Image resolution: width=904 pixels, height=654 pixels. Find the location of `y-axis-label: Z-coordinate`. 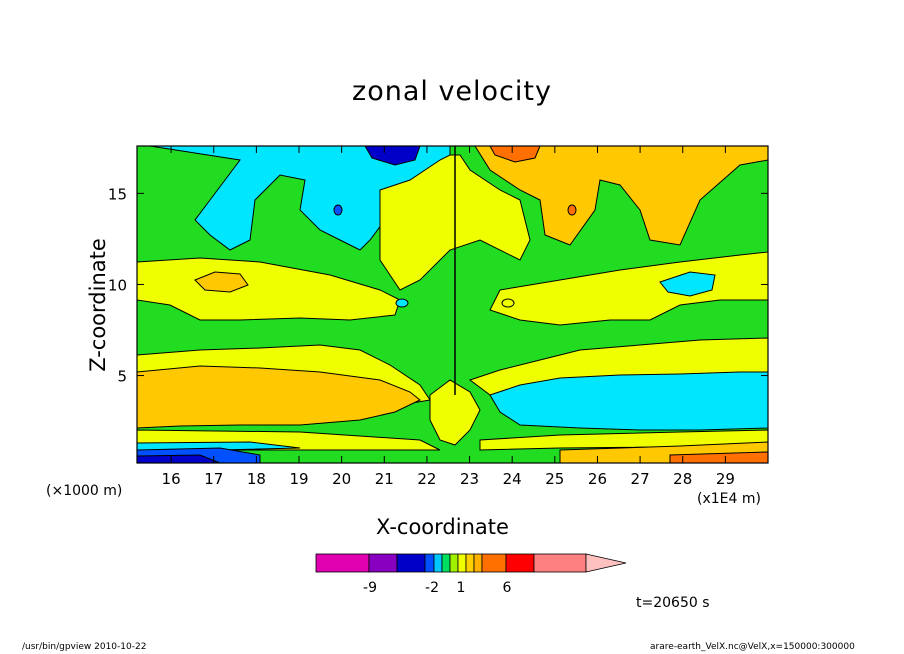

y-axis-label: Z-coordinate is located at coordinates (98, 305).